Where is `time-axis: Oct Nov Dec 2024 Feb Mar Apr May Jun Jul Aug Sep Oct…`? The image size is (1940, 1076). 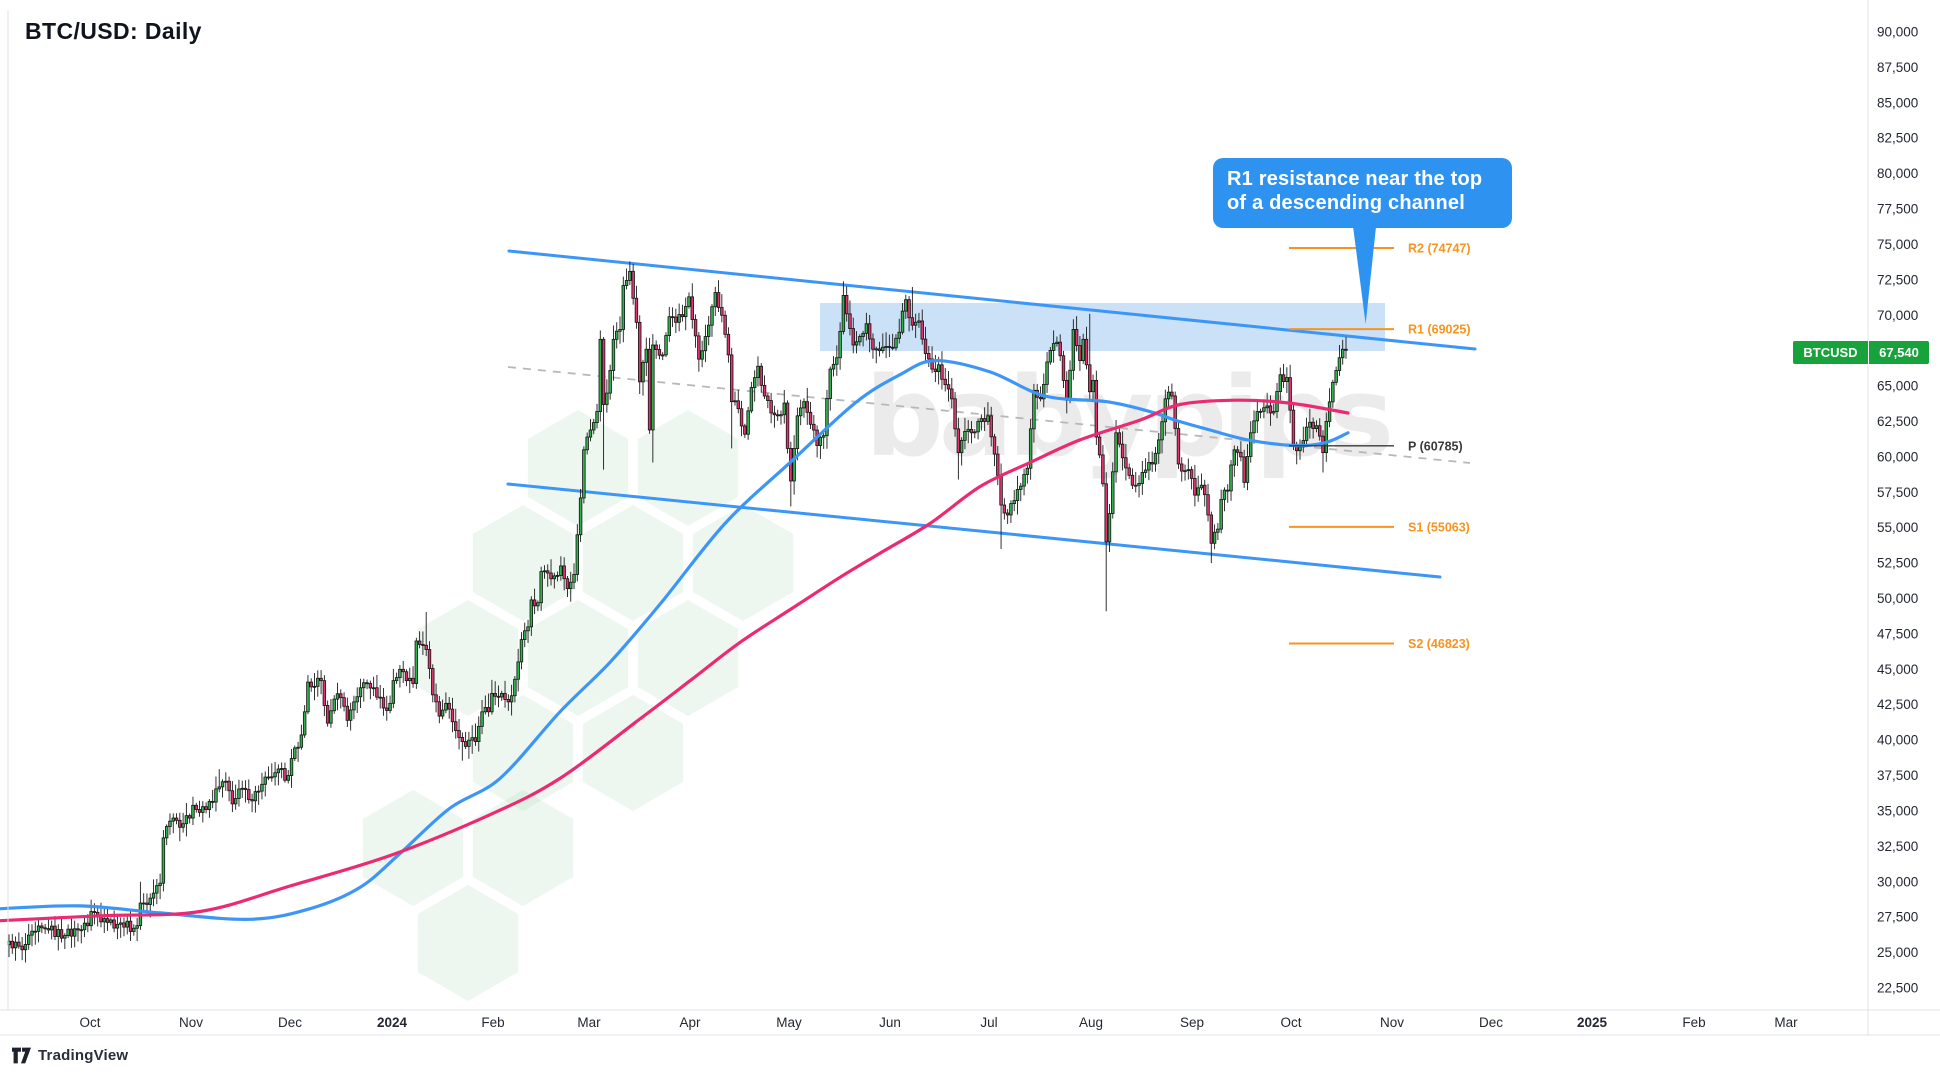
time-axis: Oct Nov Dec 2024 Feb Mar Apr May Jun Jul Aug Sep Oct… is located at coordinates (938, 1022).